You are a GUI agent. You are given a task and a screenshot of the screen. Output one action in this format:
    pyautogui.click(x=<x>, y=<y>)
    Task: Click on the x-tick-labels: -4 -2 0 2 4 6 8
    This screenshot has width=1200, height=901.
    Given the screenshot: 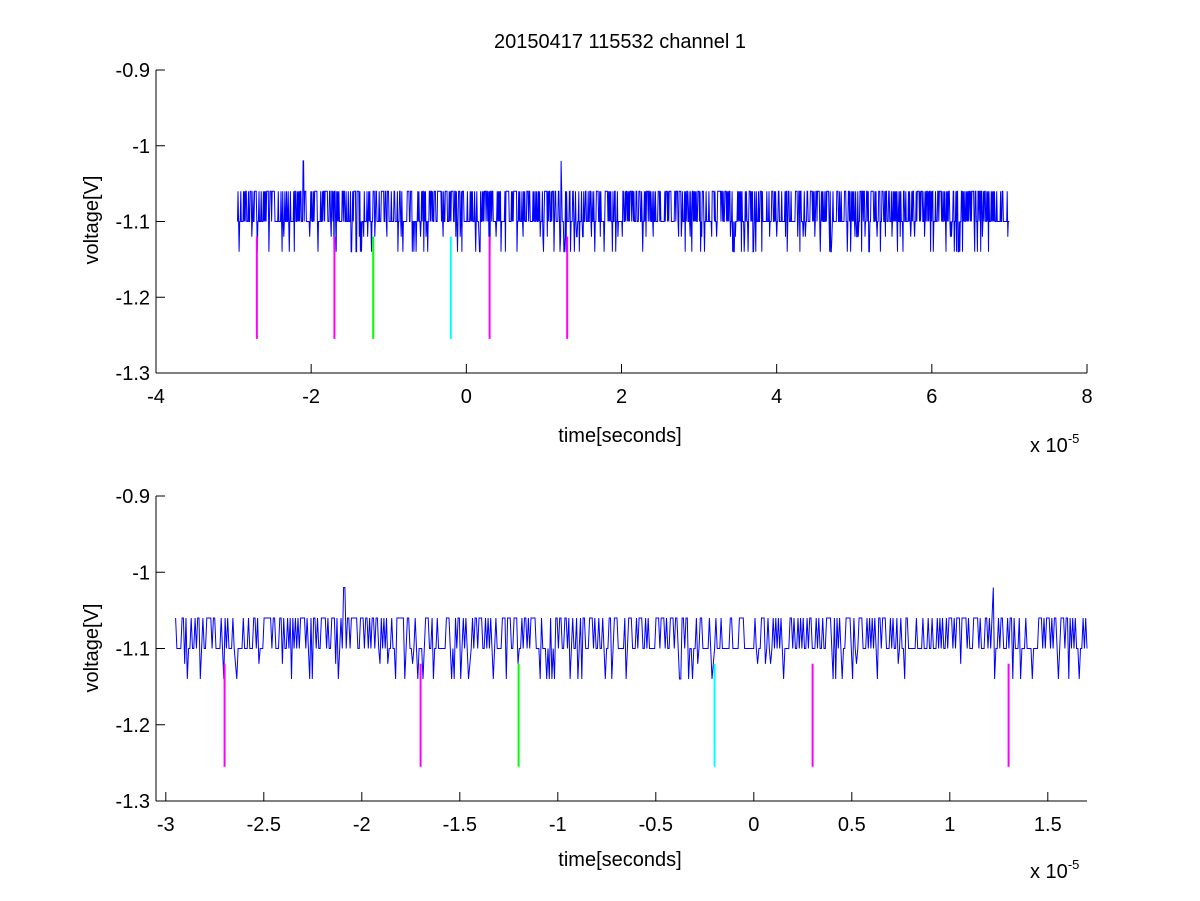 What is the action you would take?
    pyautogui.click(x=619, y=397)
    